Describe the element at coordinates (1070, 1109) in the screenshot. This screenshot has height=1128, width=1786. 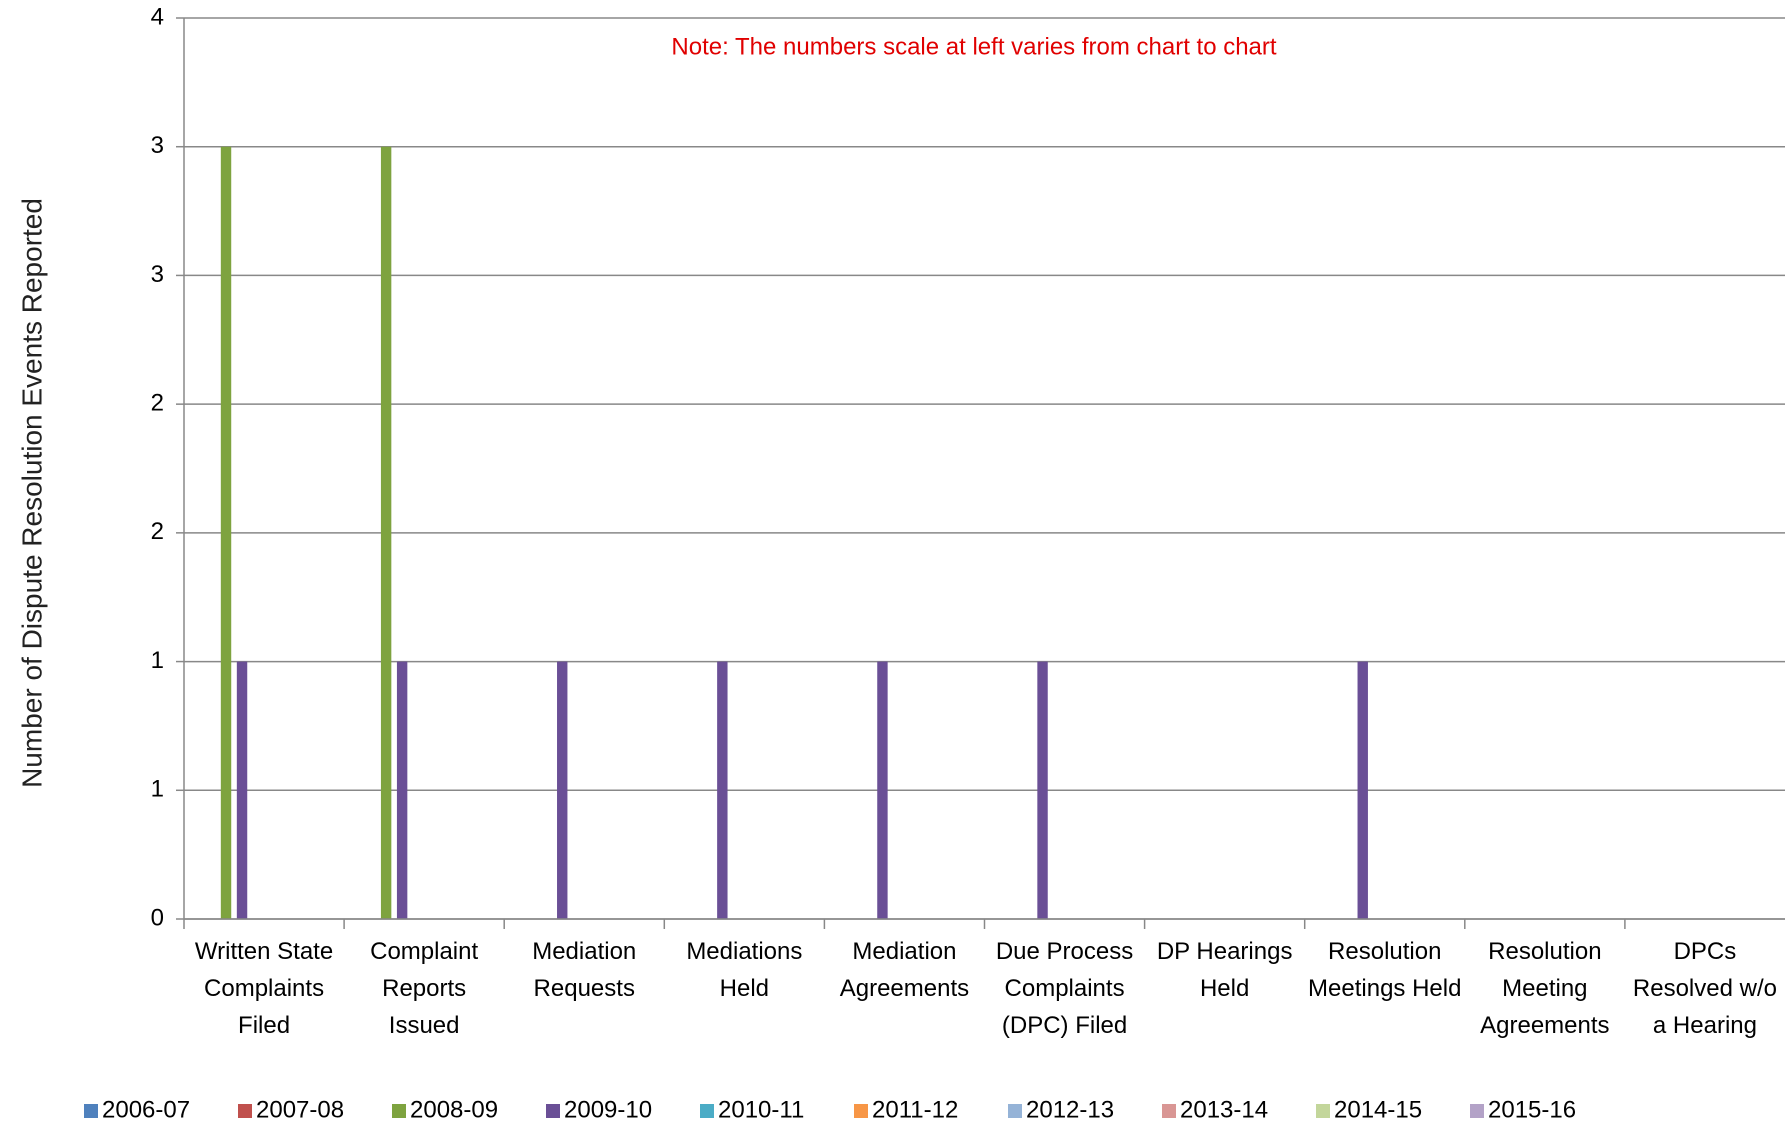
I see `legend-label: 2012-13` at that location.